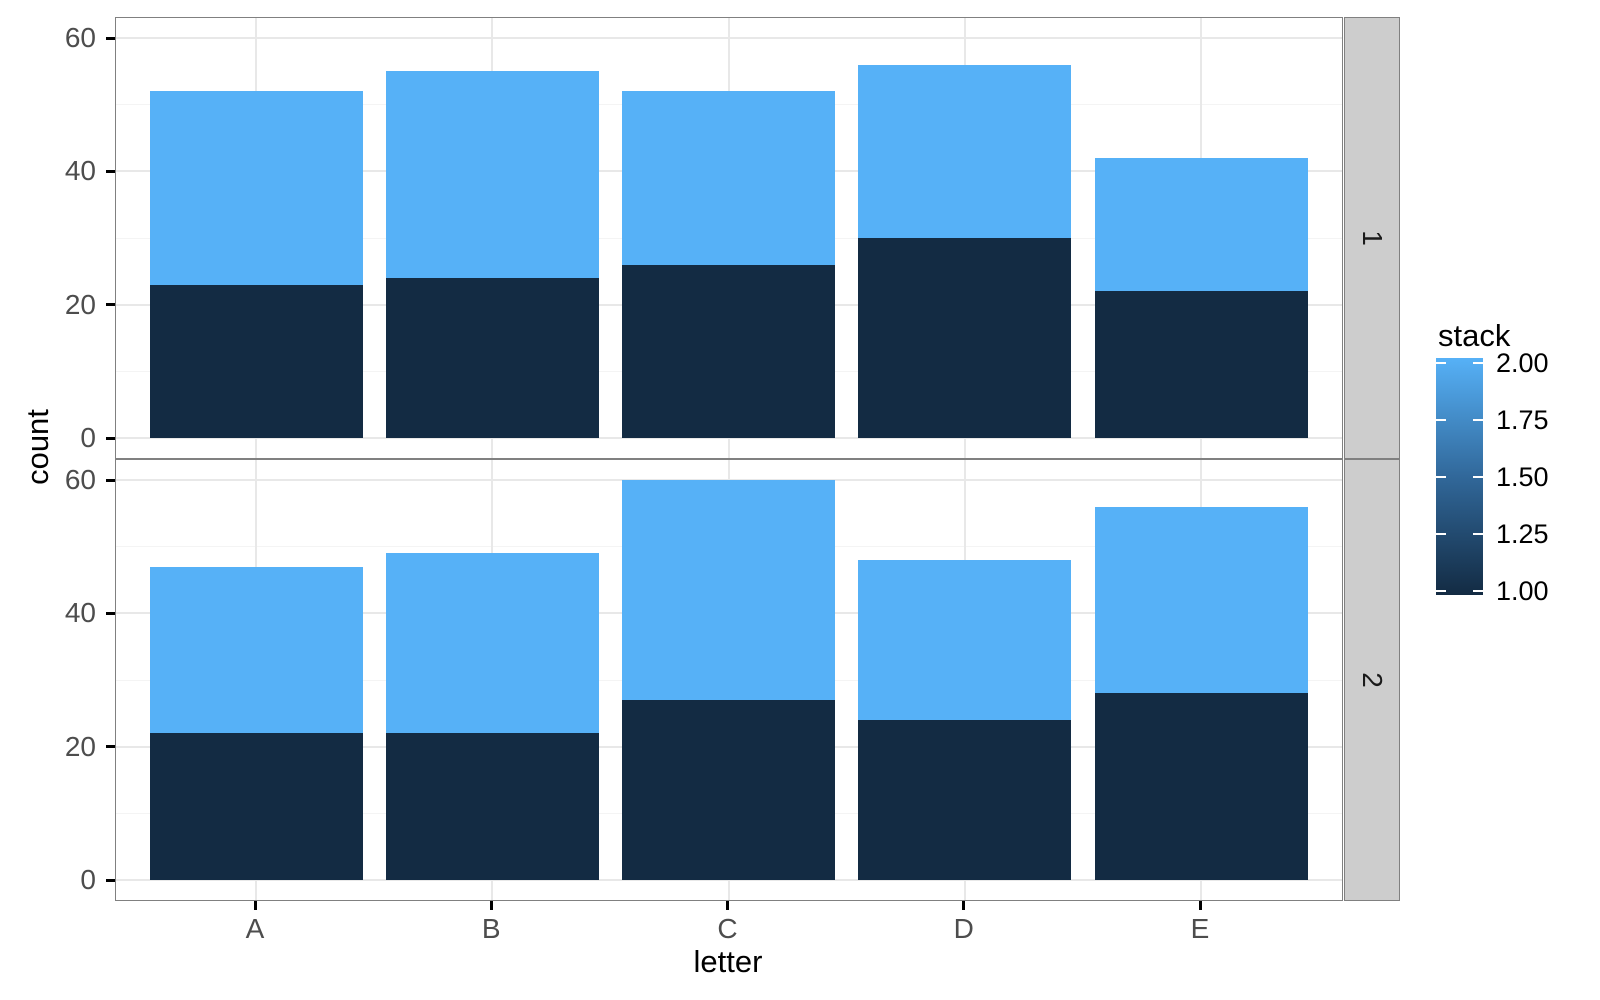 The image size is (1600, 1000). Describe the element at coordinates (1474, 335) in the screenshot. I see `legend-title: stack` at that location.